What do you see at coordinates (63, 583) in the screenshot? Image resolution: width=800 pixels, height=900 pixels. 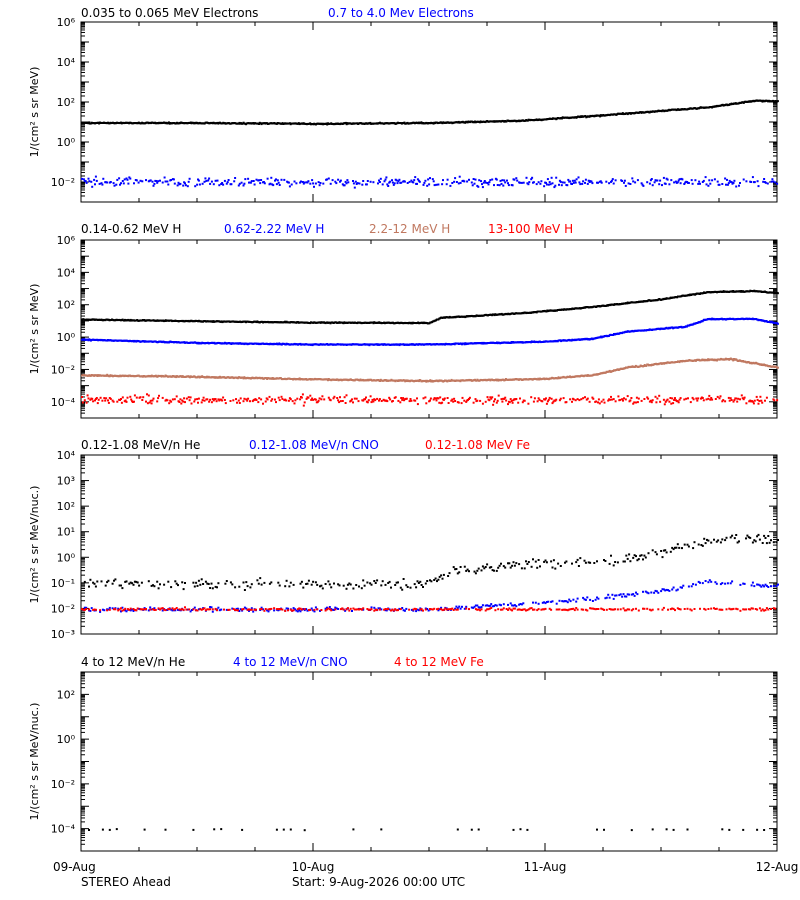 I see `y-tick-label: 10⁻¹` at bounding box center [63, 583].